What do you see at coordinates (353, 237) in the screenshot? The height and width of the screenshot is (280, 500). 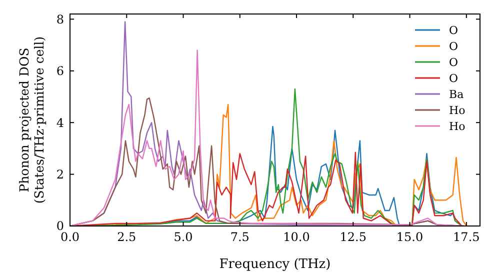 I see `x-tick-label: 12.5` at bounding box center [353, 237].